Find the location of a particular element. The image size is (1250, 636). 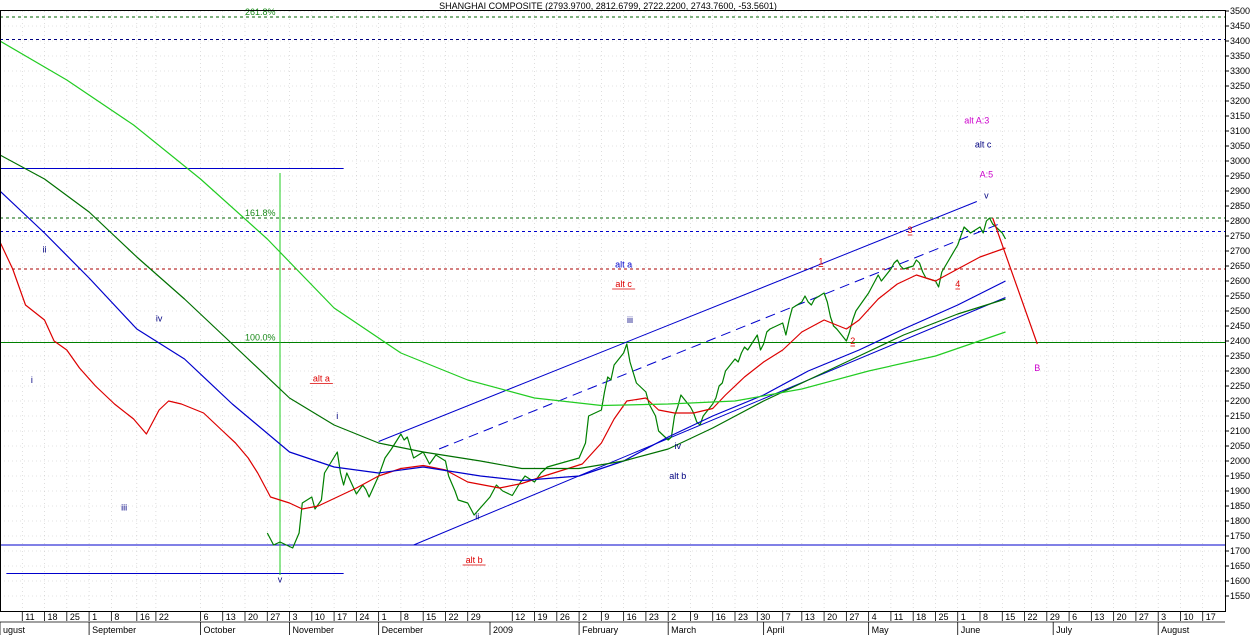

x-tick-label: 7 is located at coordinates (788, 617).